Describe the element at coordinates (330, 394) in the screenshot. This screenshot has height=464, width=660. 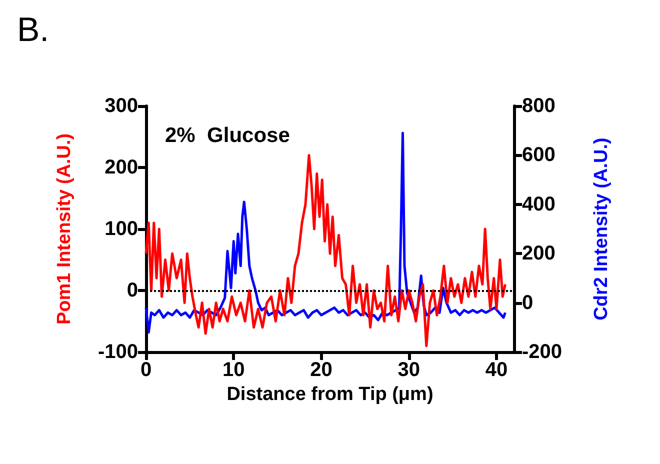
I see `x-axis-title: Distance from Tip (μm)` at that location.